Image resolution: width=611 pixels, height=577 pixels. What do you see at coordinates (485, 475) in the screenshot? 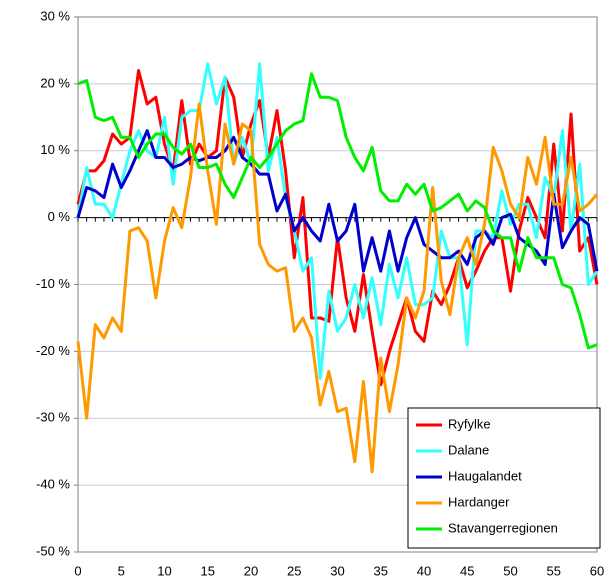
I see `legend-label: Haugalandet` at bounding box center [485, 475].